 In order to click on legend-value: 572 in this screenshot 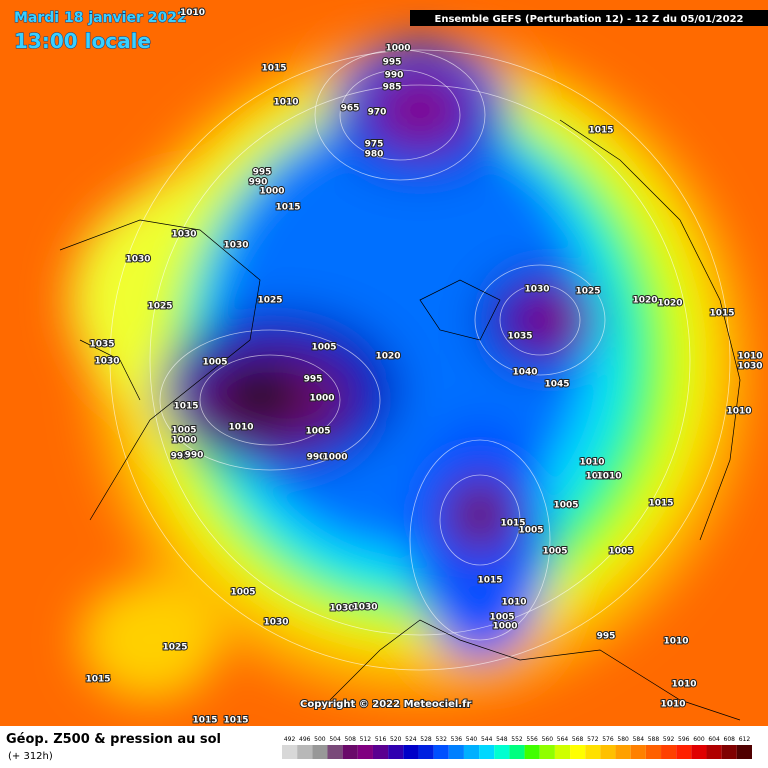, I will do `click(593, 739)`.